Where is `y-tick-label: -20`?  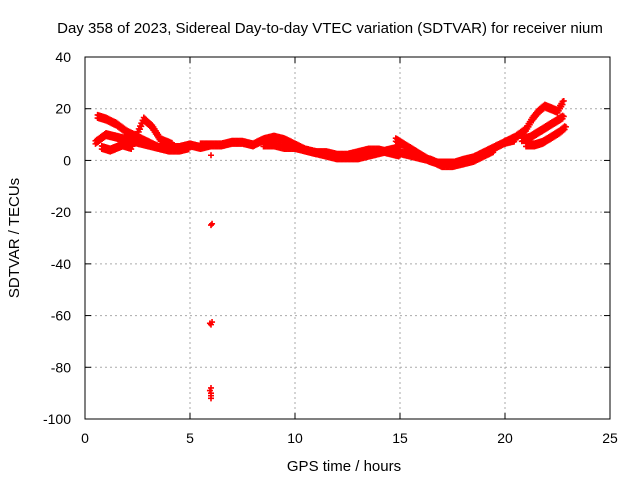
y-tick-label: -20 is located at coordinates (61, 212).